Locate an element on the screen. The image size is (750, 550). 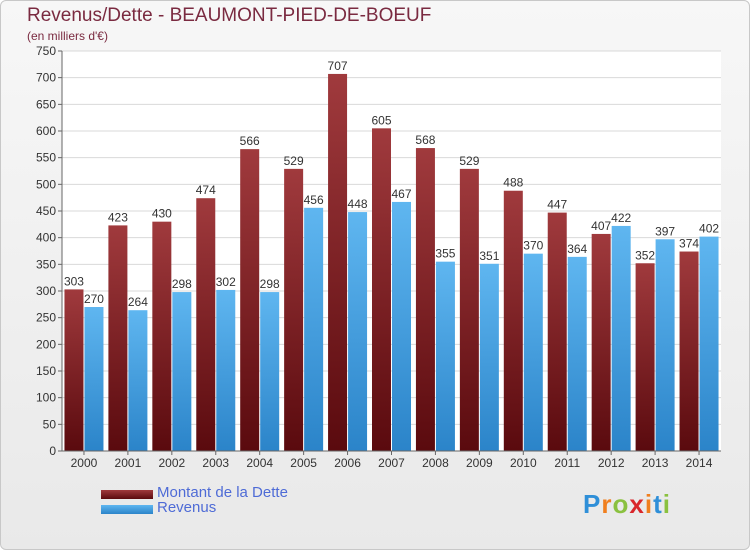
y-tick-label: 0 is located at coordinates (52, 451).